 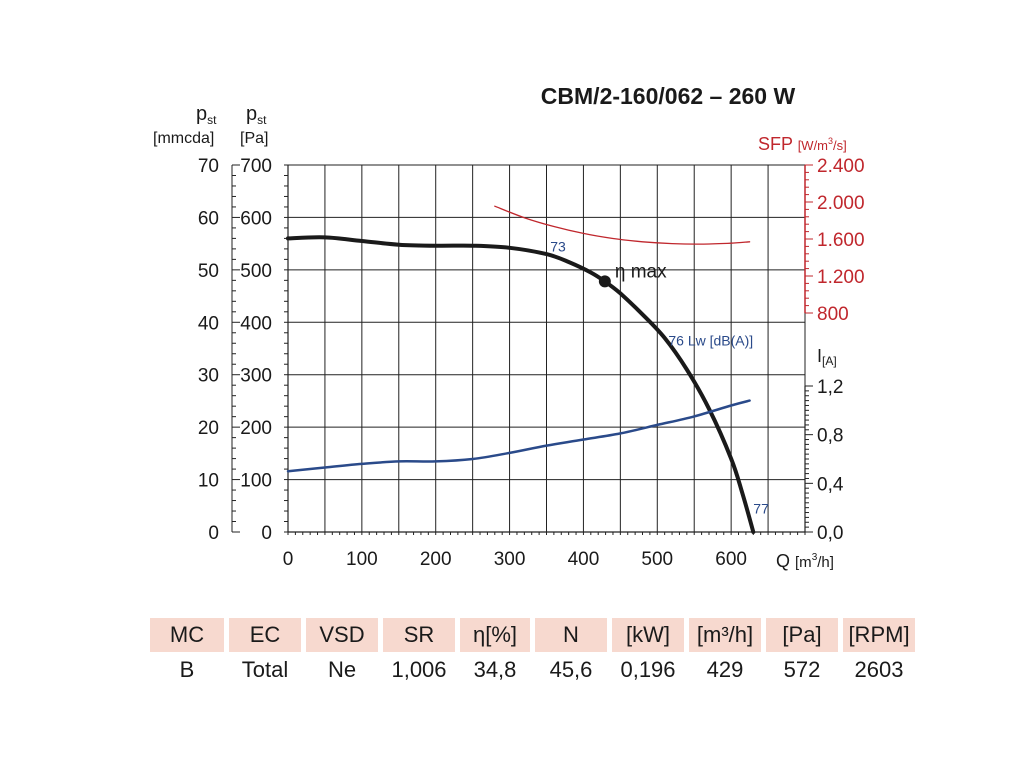 I want to click on pa-tick-label: 700, so click(x=256, y=166).